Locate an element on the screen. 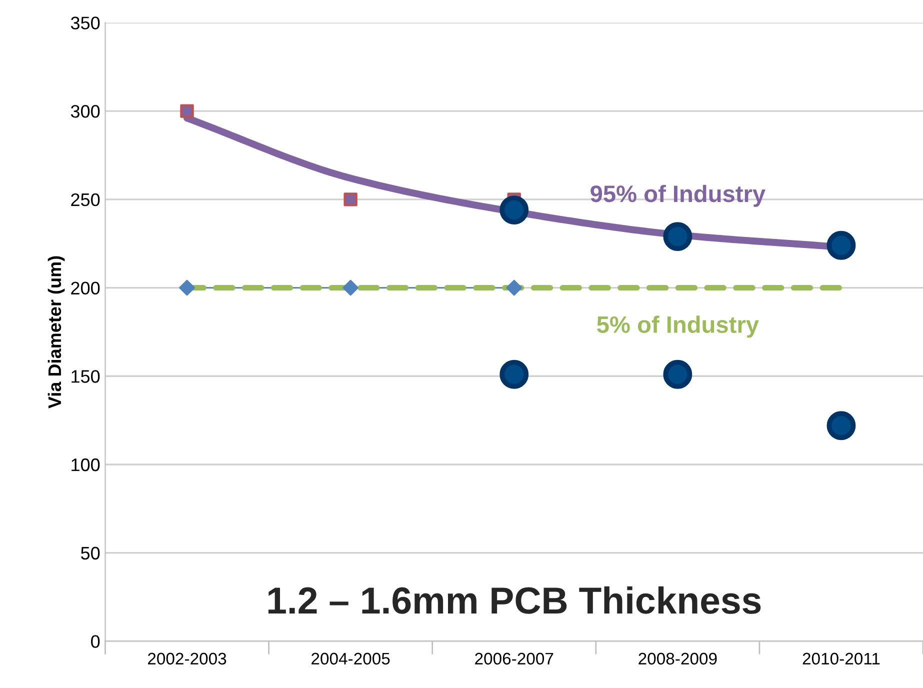  y-tick-label: 0 is located at coordinates (95, 641).